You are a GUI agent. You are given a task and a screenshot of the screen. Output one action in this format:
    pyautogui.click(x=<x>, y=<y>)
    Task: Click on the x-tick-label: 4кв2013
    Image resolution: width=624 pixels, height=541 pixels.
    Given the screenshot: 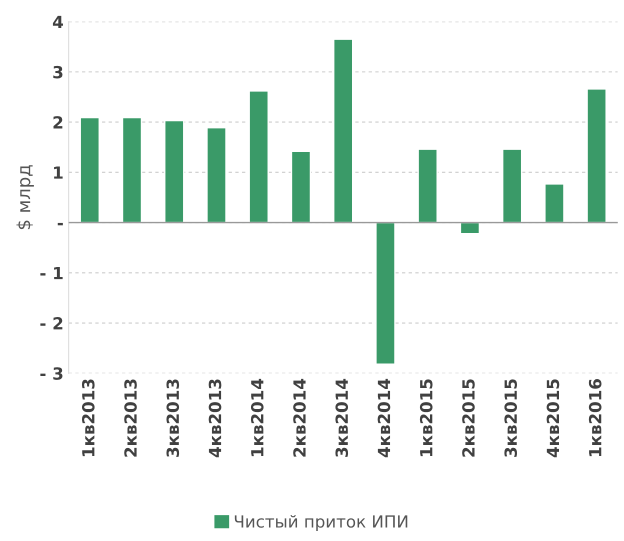 What is the action you would take?
    pyautogui.click(x=215, y=418)
    